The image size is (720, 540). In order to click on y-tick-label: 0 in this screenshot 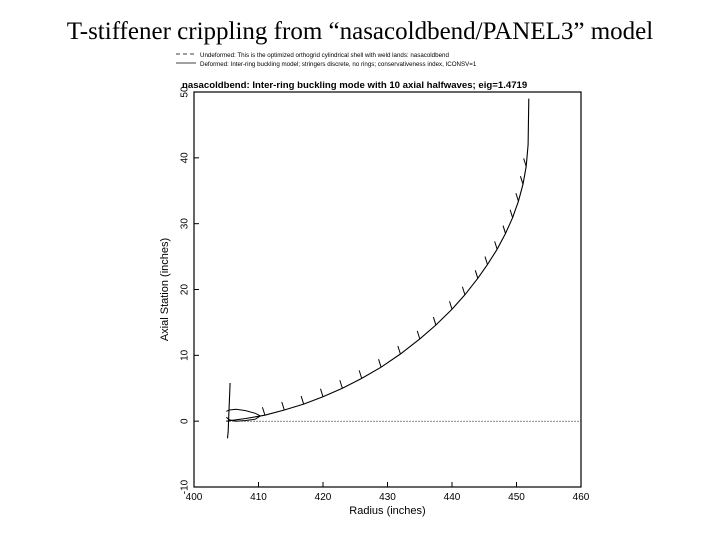, I will do `click(185, 421)`.